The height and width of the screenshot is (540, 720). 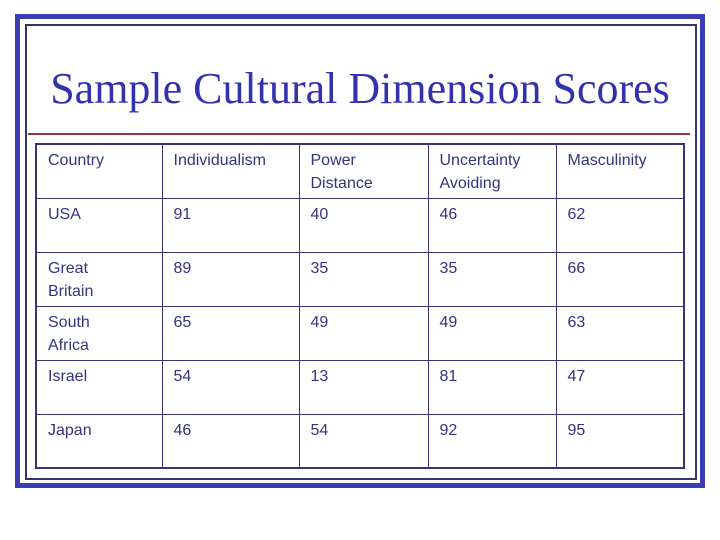 I want to click on cell-country: USA, so click(x=99, y=225).